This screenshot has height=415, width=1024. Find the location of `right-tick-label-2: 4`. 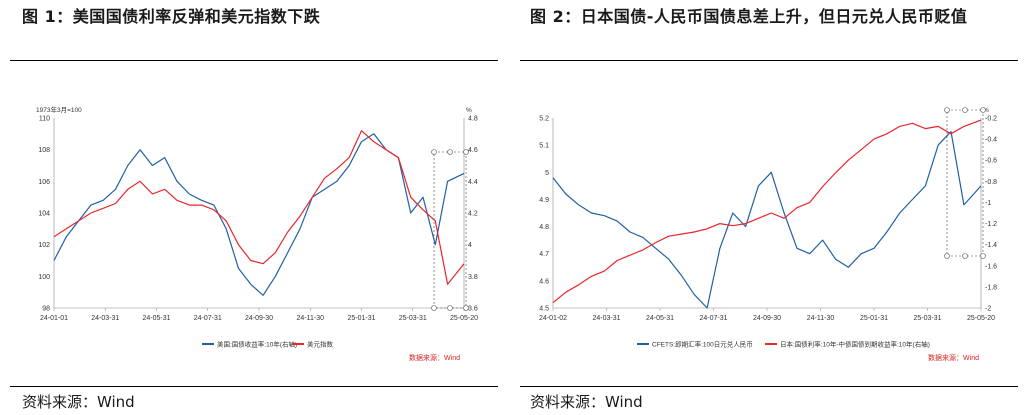

right-tick-label-2: 4 is located at coordinates (470, 245).